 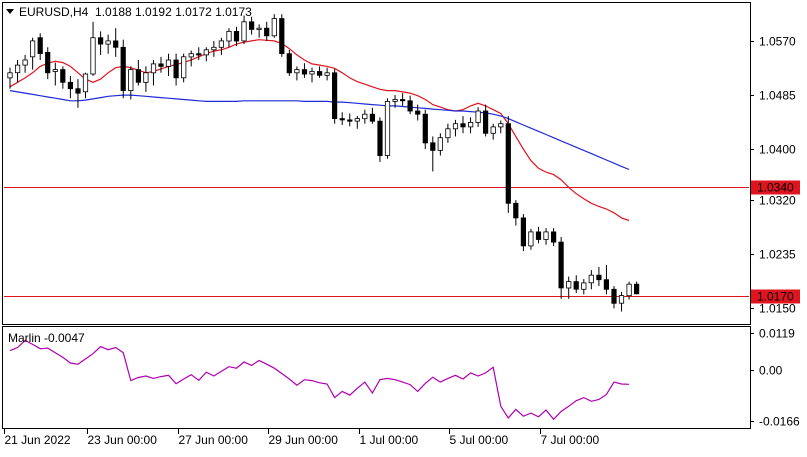 What do you see at coordinates (319, 130) in the screenshot?
I see `ma-slow-line` at bounding box center [319, 130].